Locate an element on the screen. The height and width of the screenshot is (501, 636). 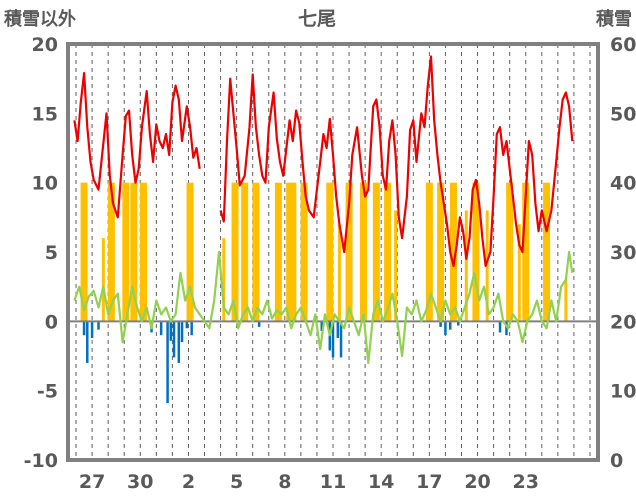
right-tick-label: 0 is located at coordinates (616, 461).